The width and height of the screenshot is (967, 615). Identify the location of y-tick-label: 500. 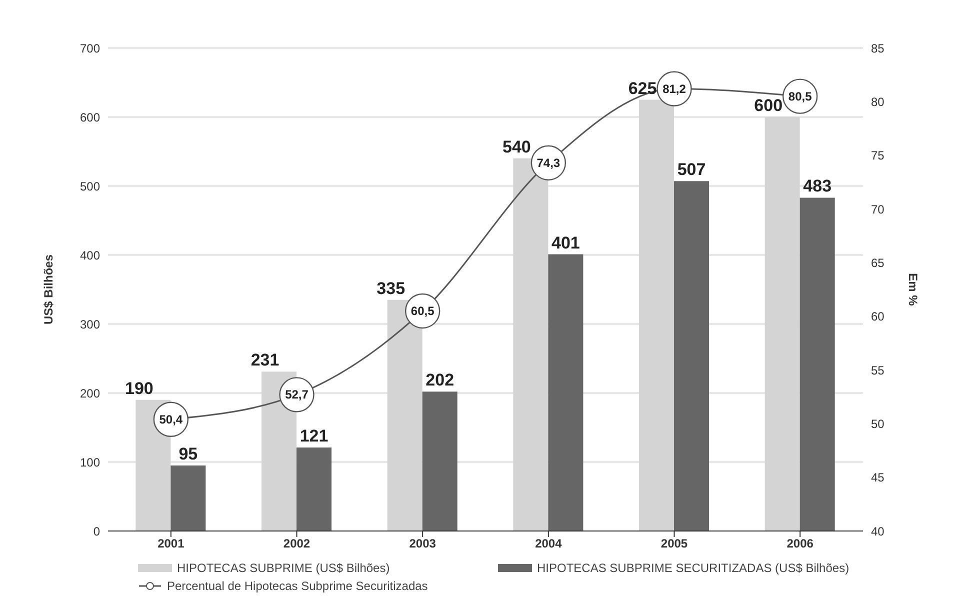
(90, 186).